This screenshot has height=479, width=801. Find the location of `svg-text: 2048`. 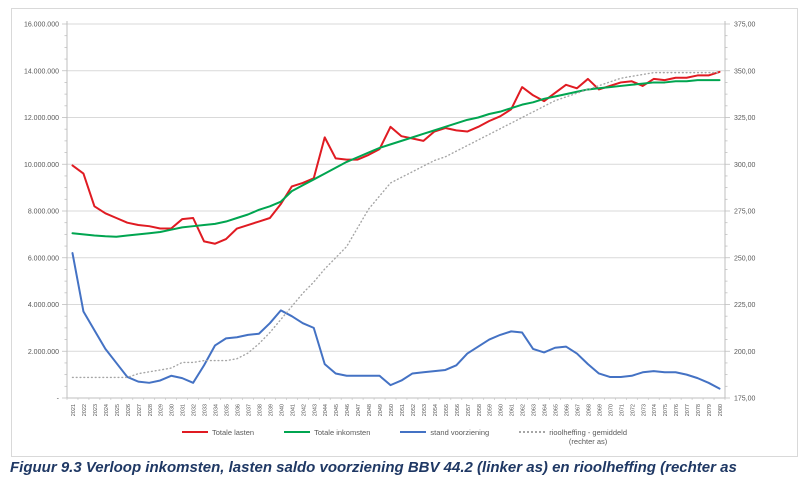

svg-text: 2048 is located at coordinates (370, 410).